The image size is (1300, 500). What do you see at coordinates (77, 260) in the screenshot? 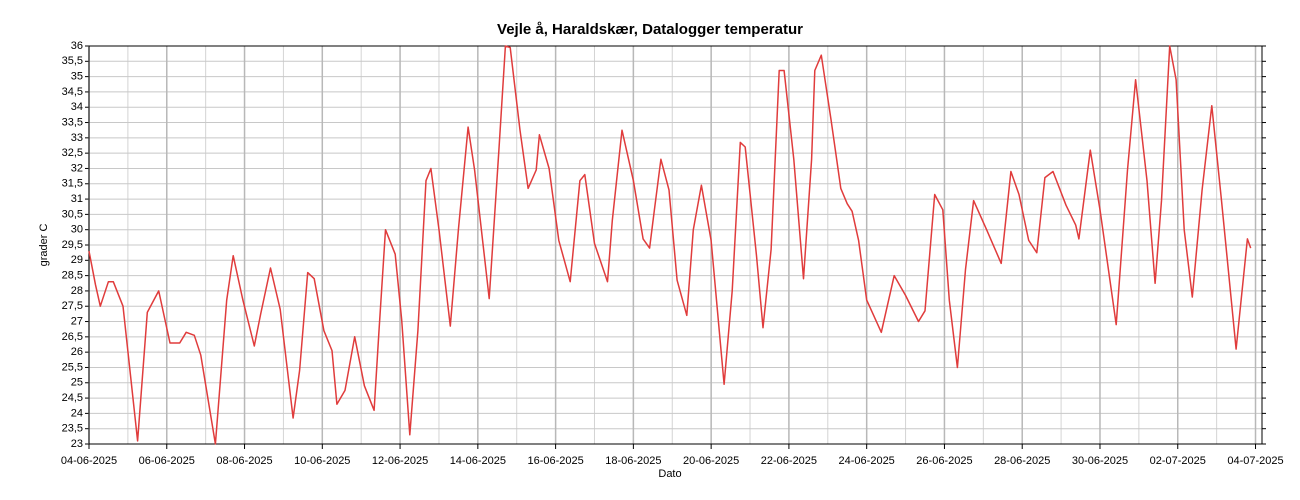
I see `y-tick-label: 29` at bounding box center [77, 260].